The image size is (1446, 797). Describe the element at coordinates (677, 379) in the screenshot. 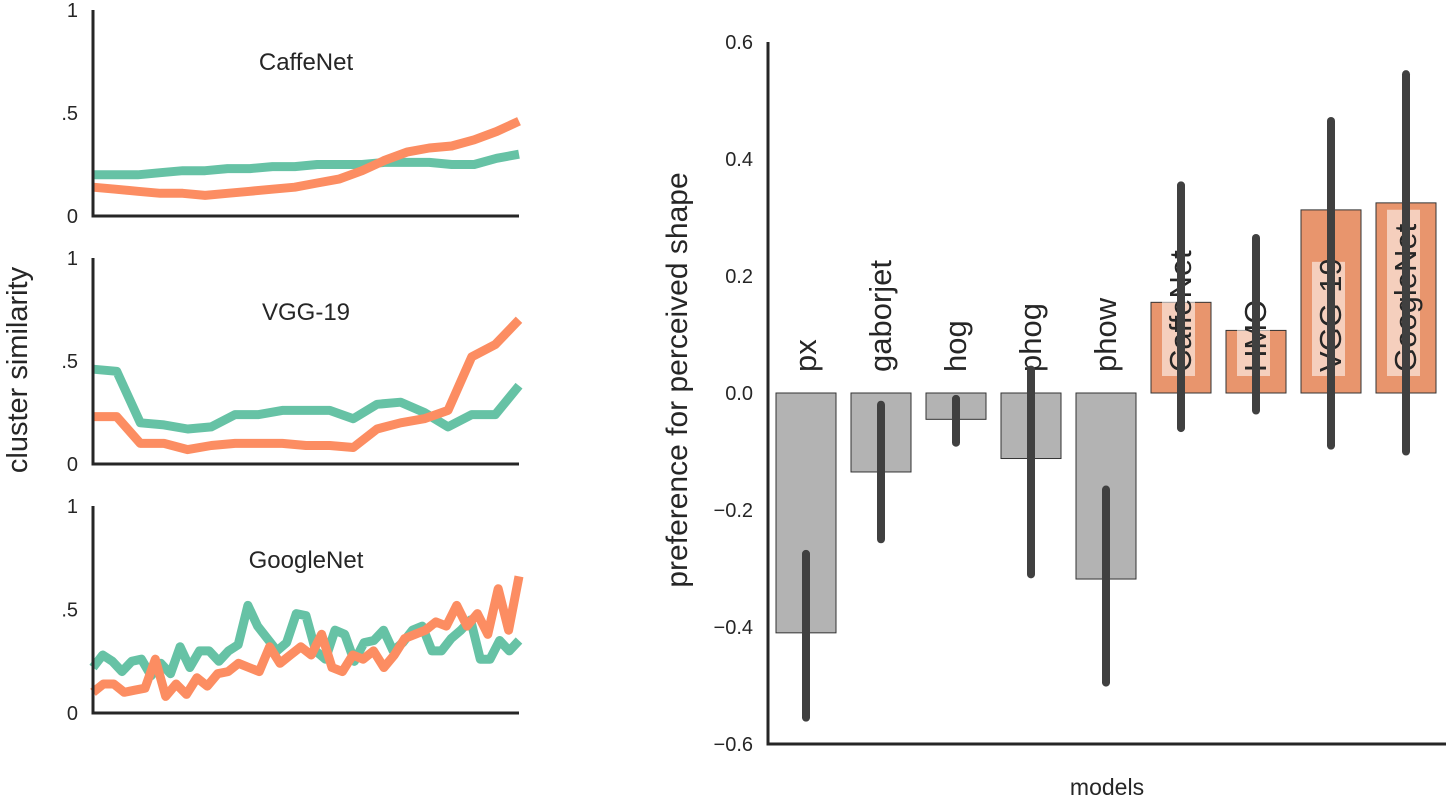

I see `y-axis-label: preference for perceived shape` at that location.